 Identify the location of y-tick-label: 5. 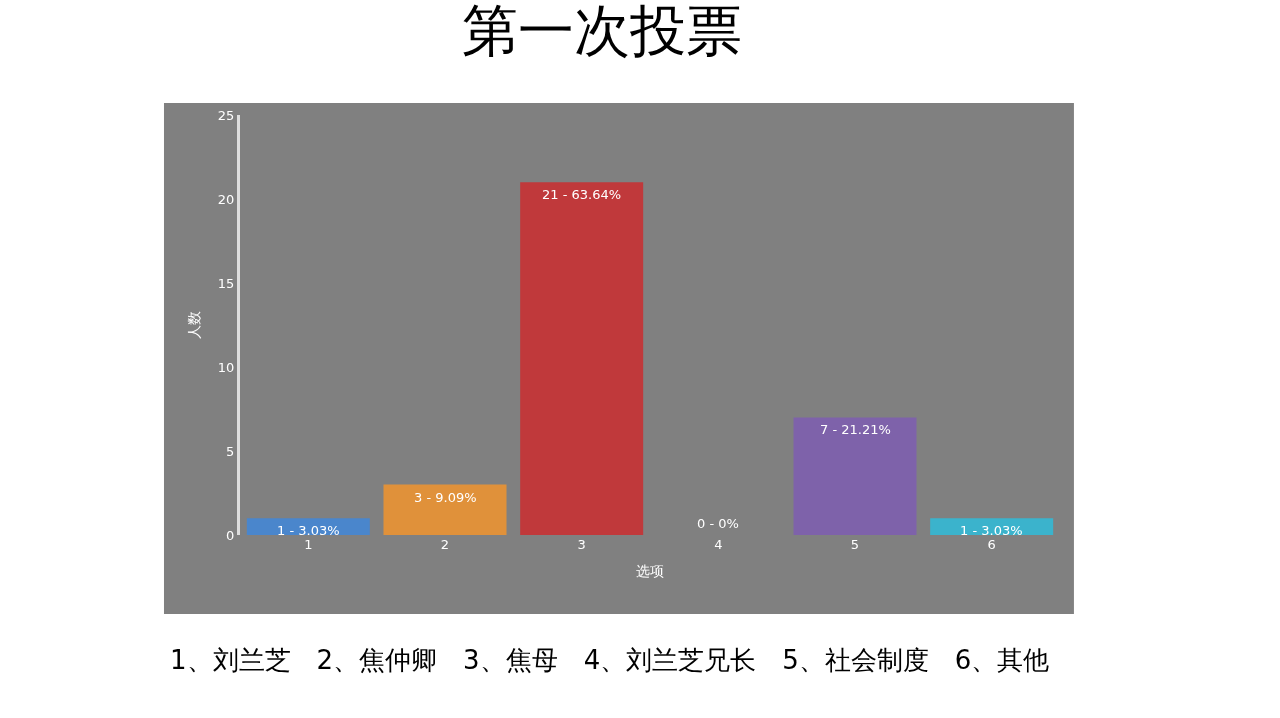
(230, 451).